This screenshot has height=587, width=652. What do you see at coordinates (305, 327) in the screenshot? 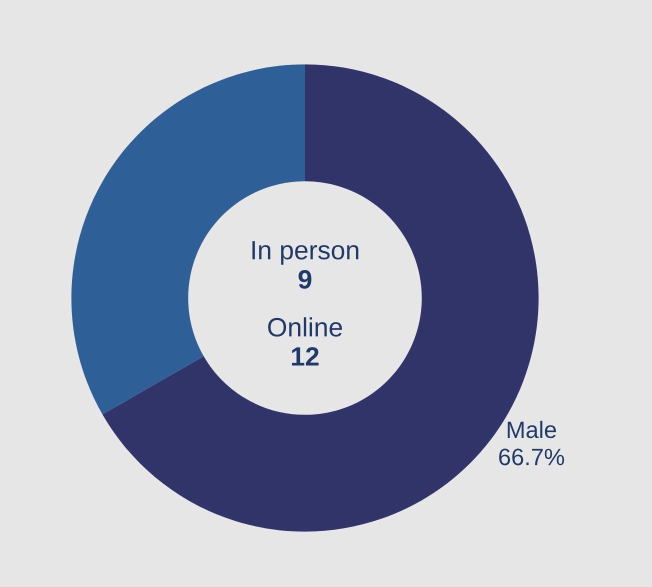
I see `text: Online` at bounding box center [305, 327].